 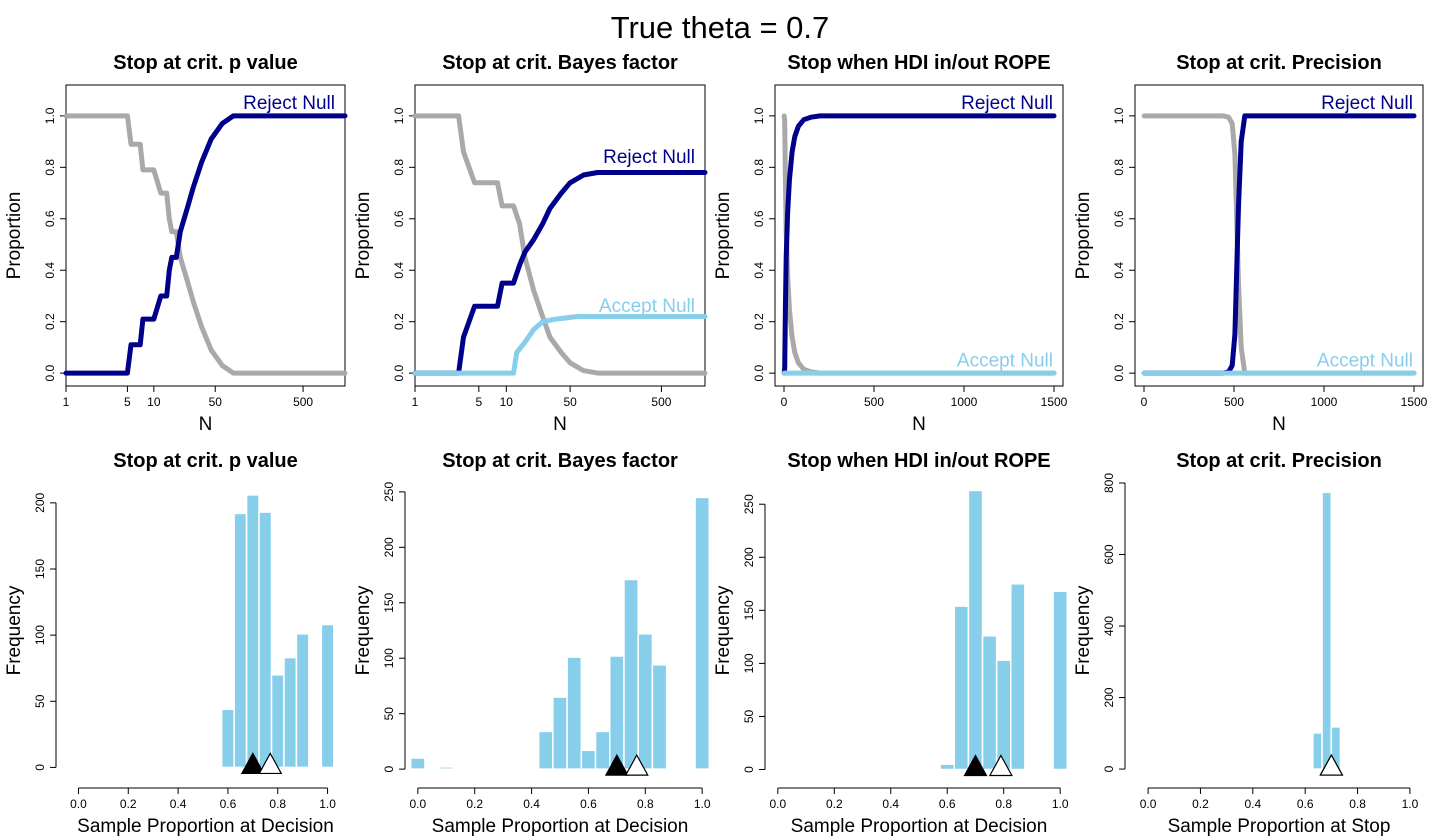 What do you see at coordinates (40, 767) in the screenshot?
I see `y-tick-label: 0` at bounding box center [40, 767].